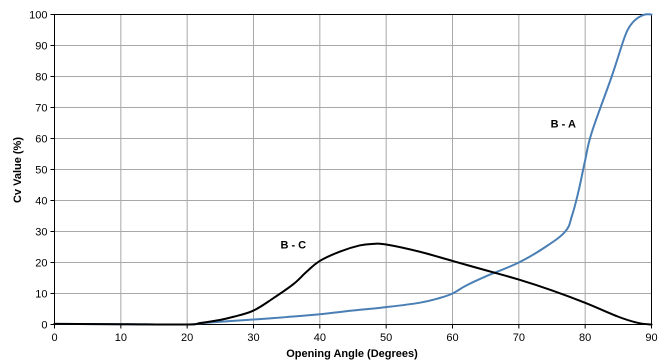 The image size is (667, 362). What do you see at coordinates (41, 233) in the screenshot?
I see `y-tick-label: 30` at bounding box center [41, 233].